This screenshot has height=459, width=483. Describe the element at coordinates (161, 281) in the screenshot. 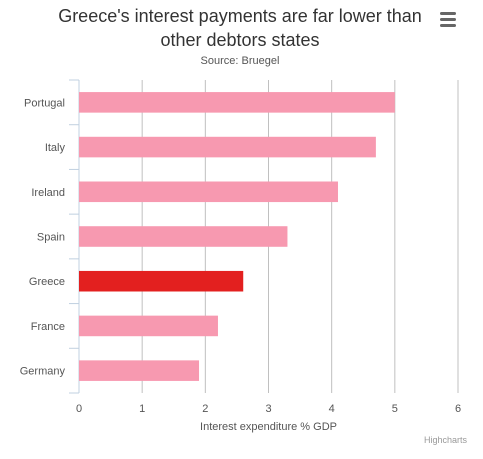

I see `bar-greece` at that location.